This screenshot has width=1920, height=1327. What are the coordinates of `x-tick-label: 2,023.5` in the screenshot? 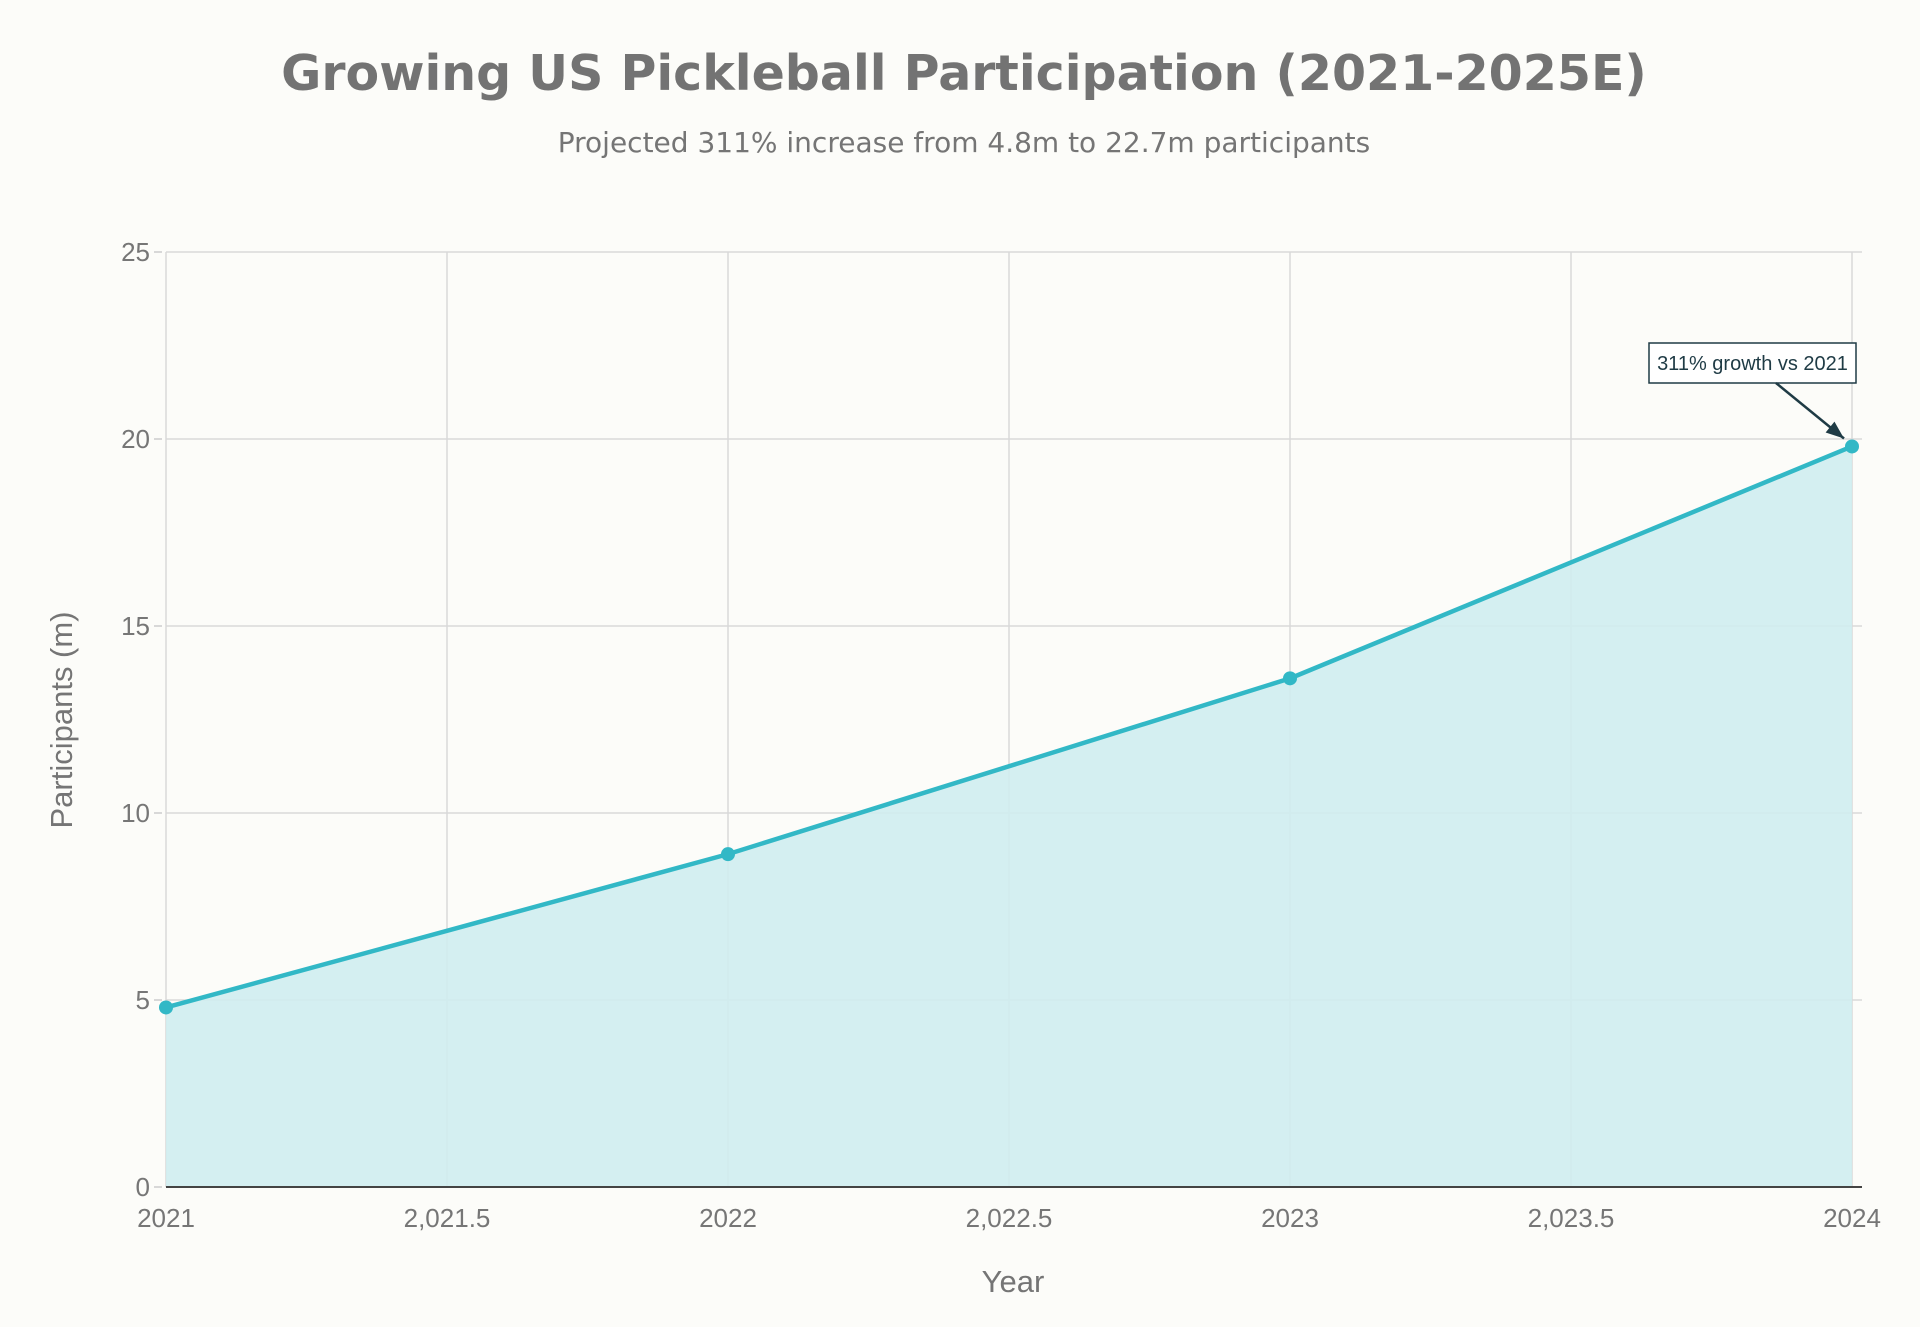 It's located at (1571, 1218).